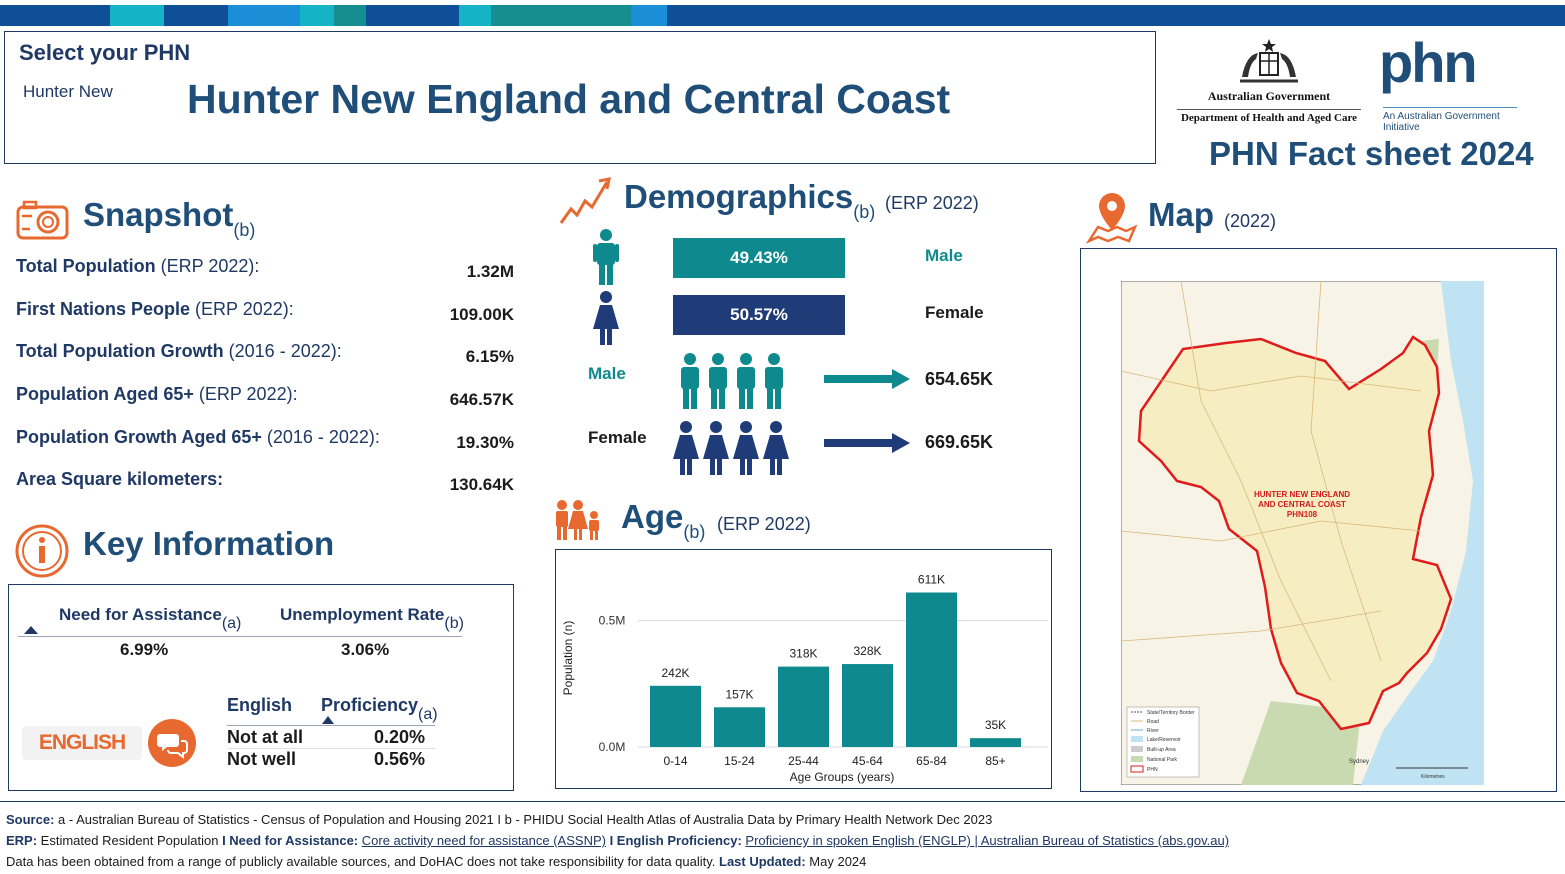  What do you see at coordinates (931, 580) in the screenshot?
I see `bar-data-label: 611K` at bounding box center [931, 580].